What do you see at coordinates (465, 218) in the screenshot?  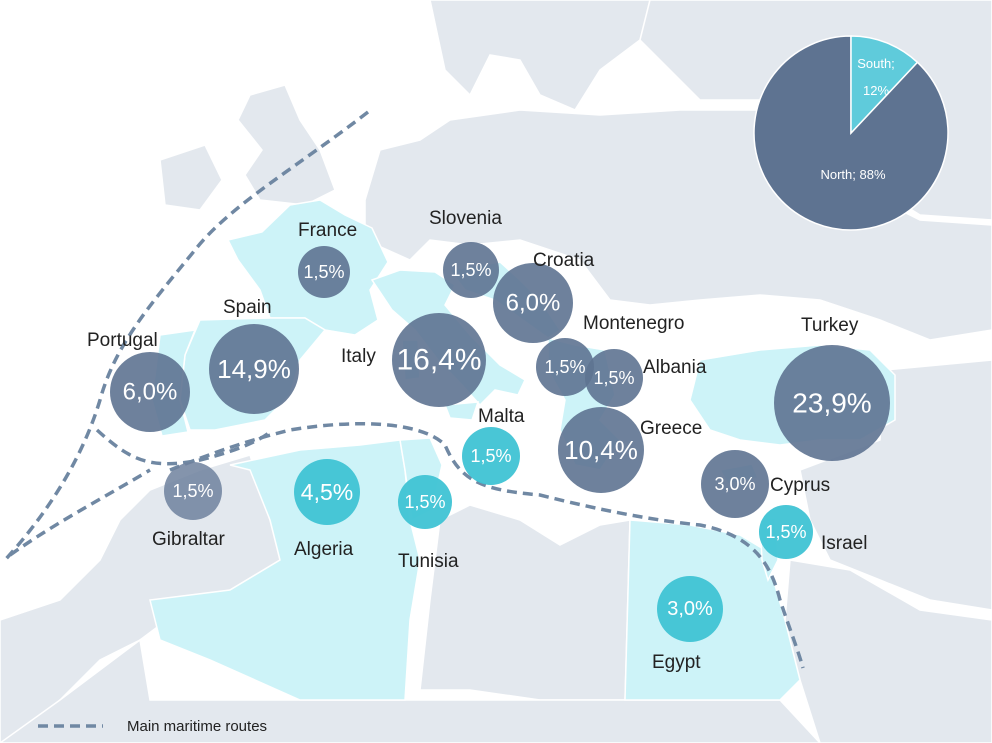 I see `label-slovenia: Slovenia` at bounding box center [465, 218].